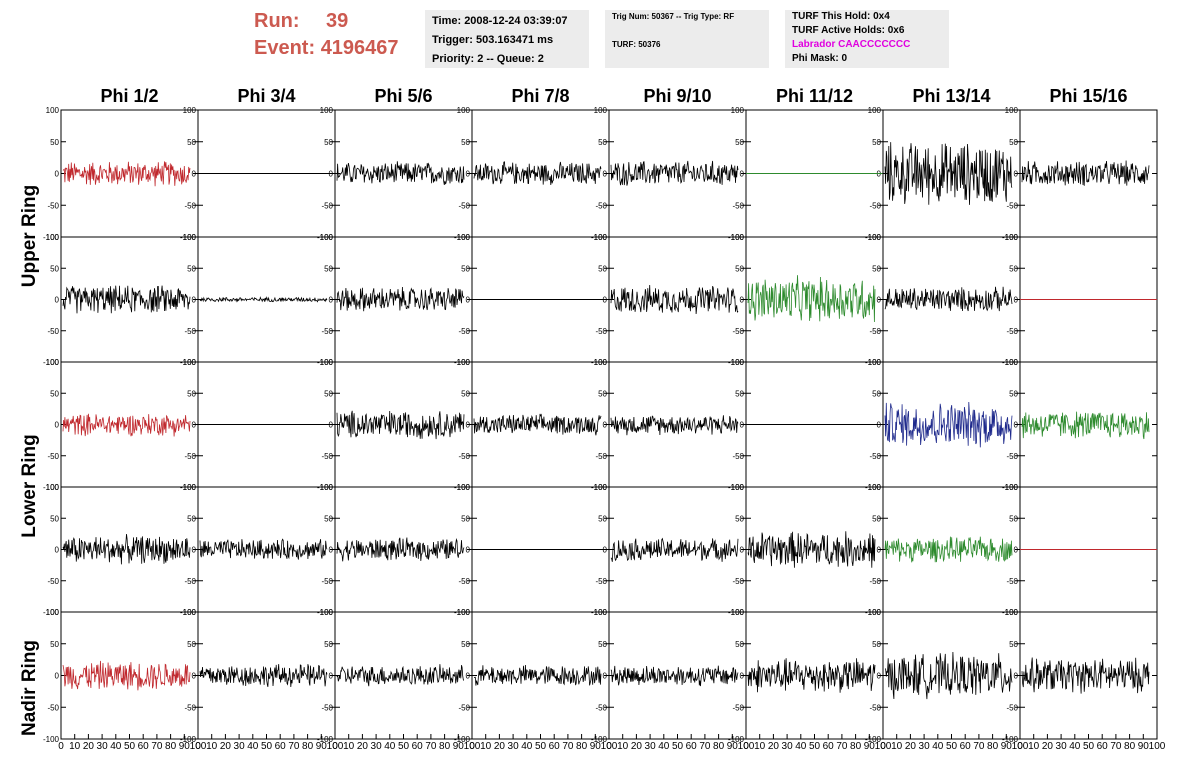  Describe the element at coordinates (266, 96) in the screenshot. I see `phi-title-2: Phi 3/4` at that location.